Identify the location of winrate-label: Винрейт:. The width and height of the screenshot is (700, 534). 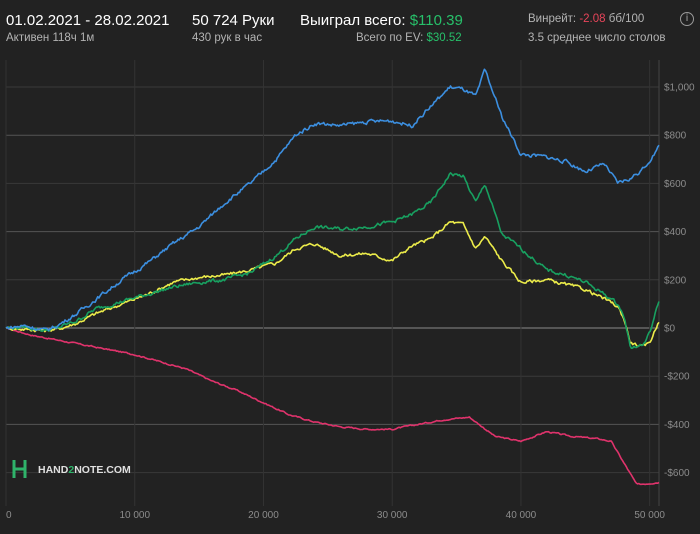
(552, 19).